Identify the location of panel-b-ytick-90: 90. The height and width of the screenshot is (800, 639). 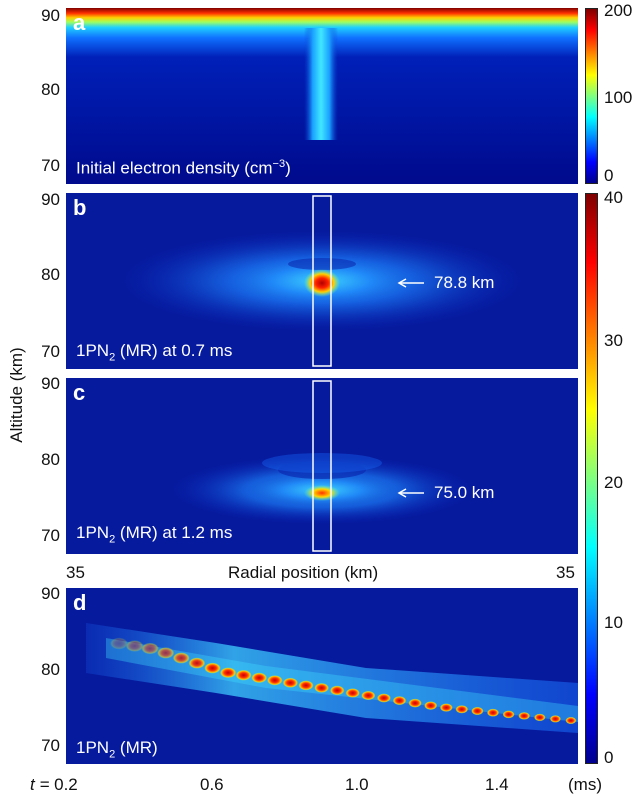
(50, 199).